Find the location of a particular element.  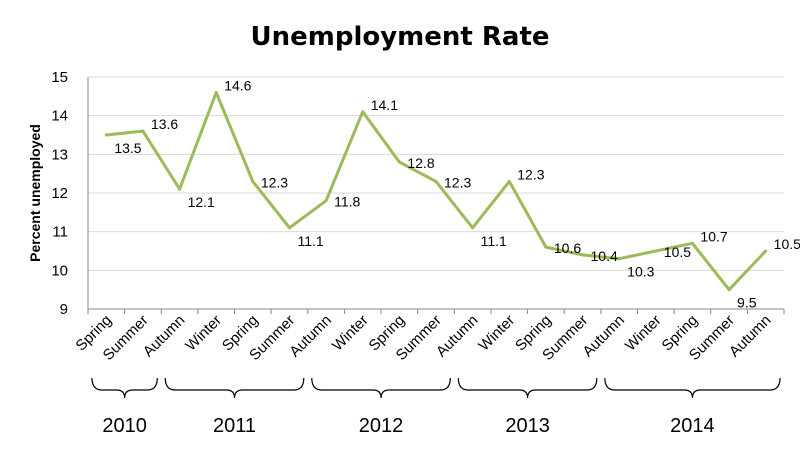

year-label: 2011 is located at coordinates (234, 426).